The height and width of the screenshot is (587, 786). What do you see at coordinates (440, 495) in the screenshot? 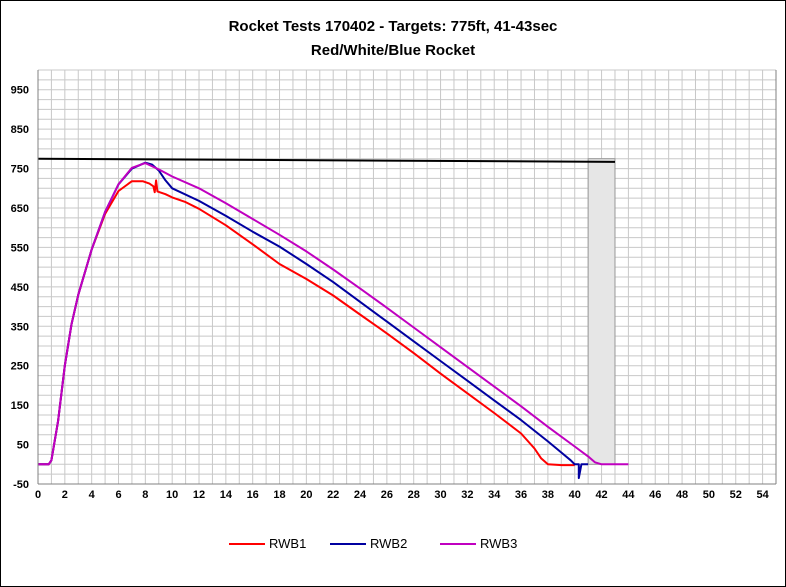
I see `x-tick-label: 30` at bounding box center [440, 495].